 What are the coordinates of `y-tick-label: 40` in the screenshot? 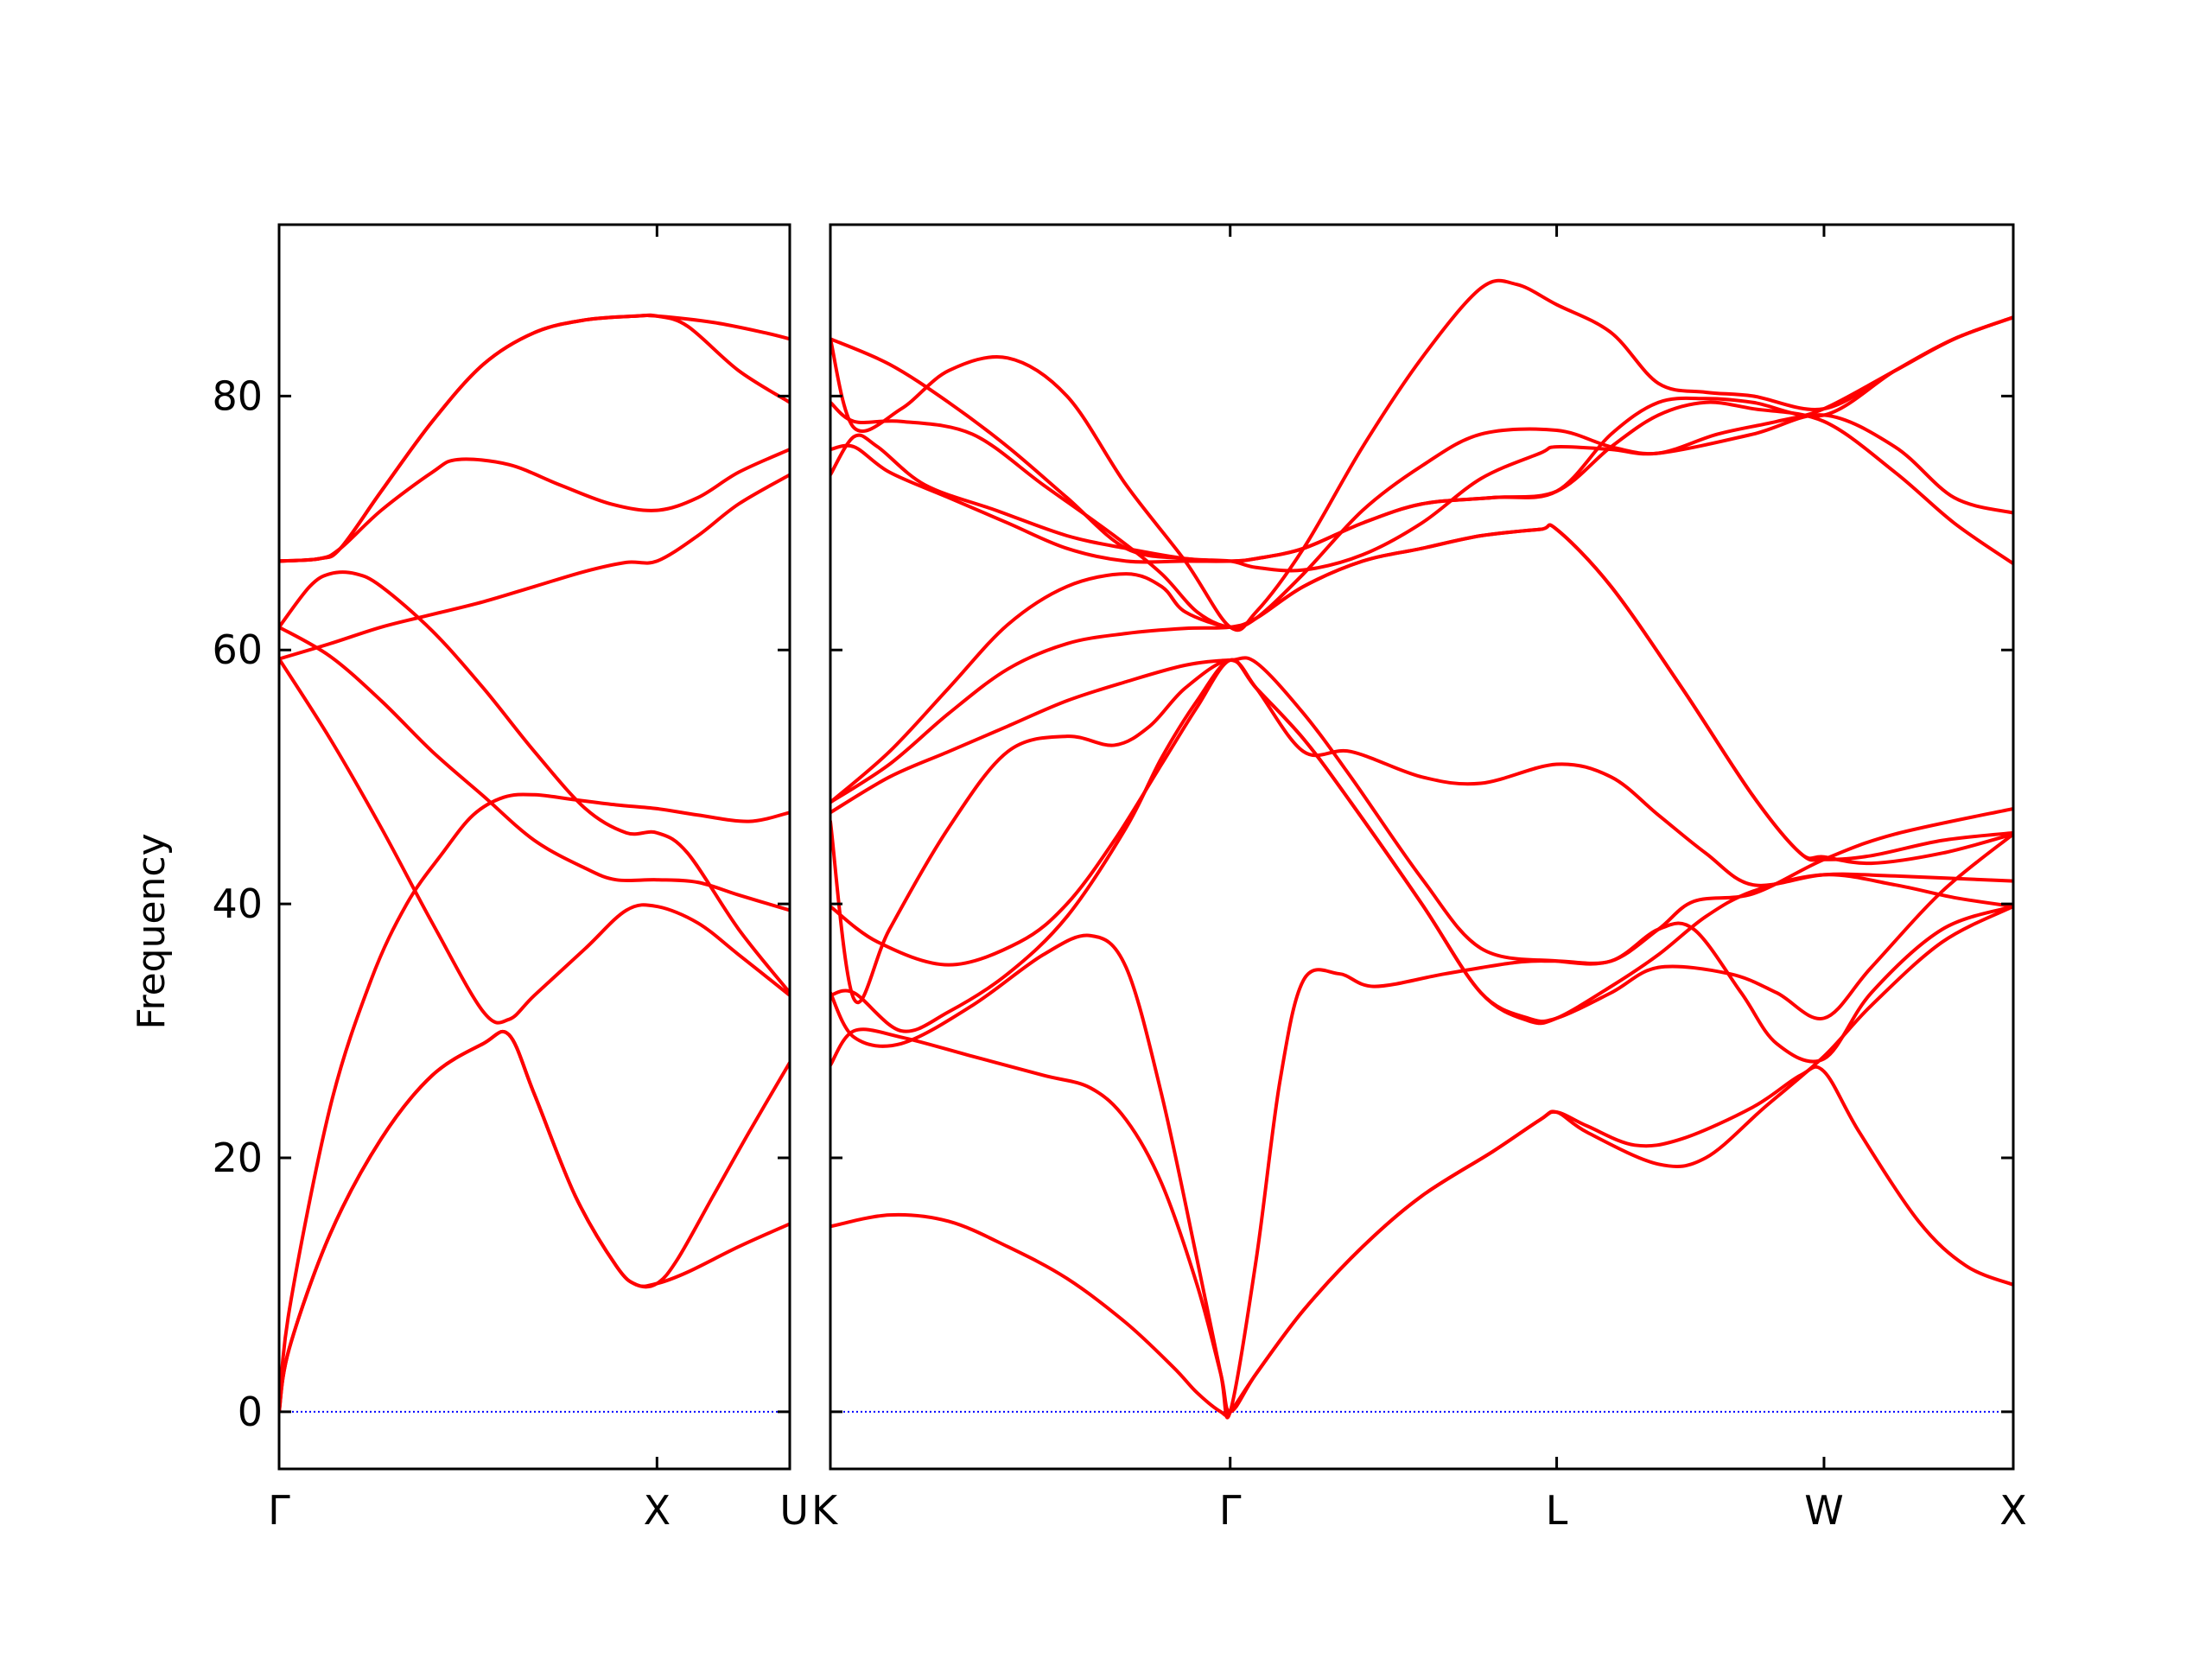 It's located at (237, 903).